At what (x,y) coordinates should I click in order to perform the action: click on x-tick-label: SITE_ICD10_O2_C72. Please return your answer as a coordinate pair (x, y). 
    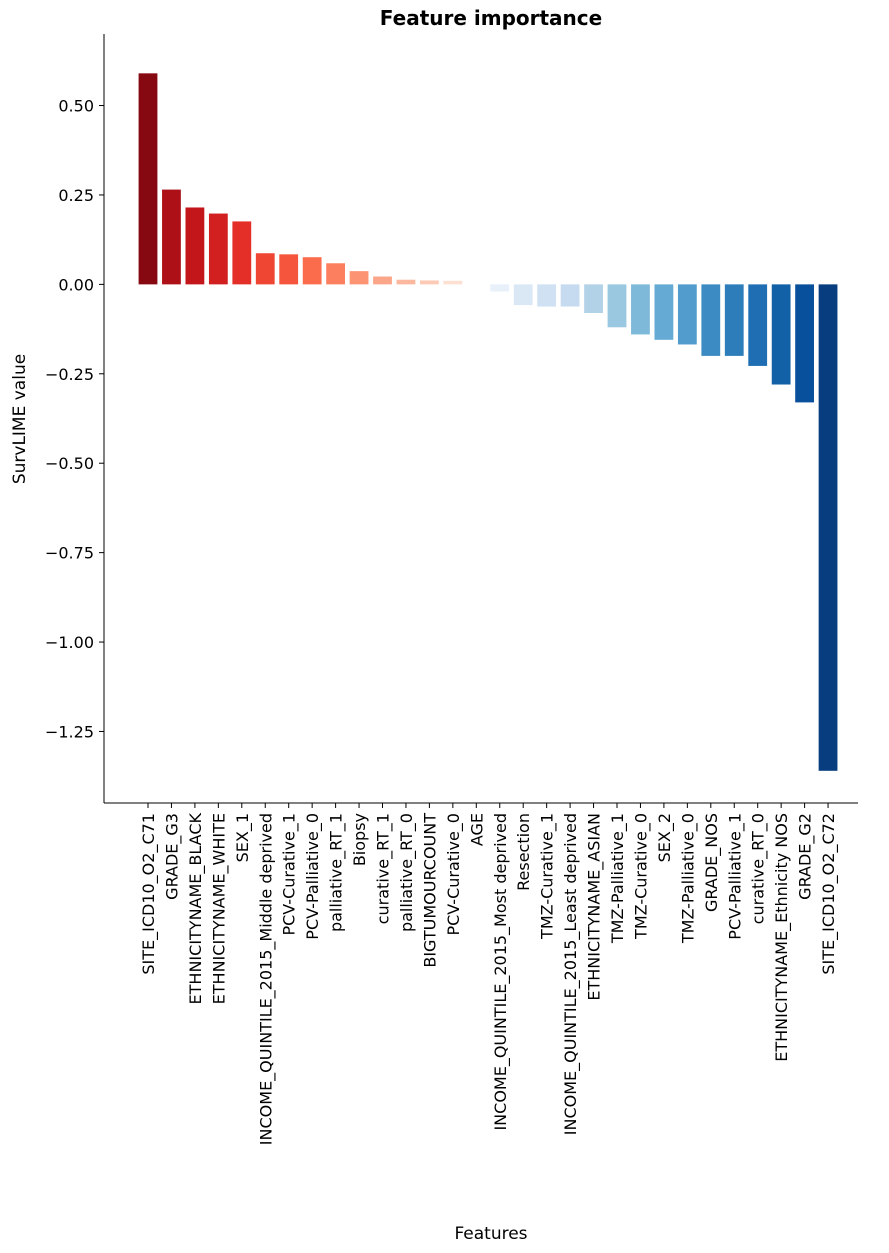
    Looking at the image, I should click on (829, 894).